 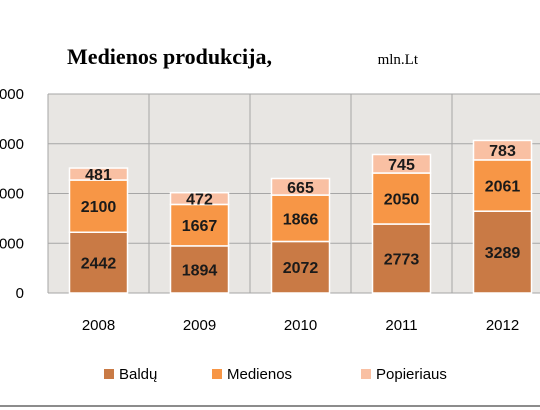 I want to click on legend-label: Popieriaus, so click(x=411, y=374).